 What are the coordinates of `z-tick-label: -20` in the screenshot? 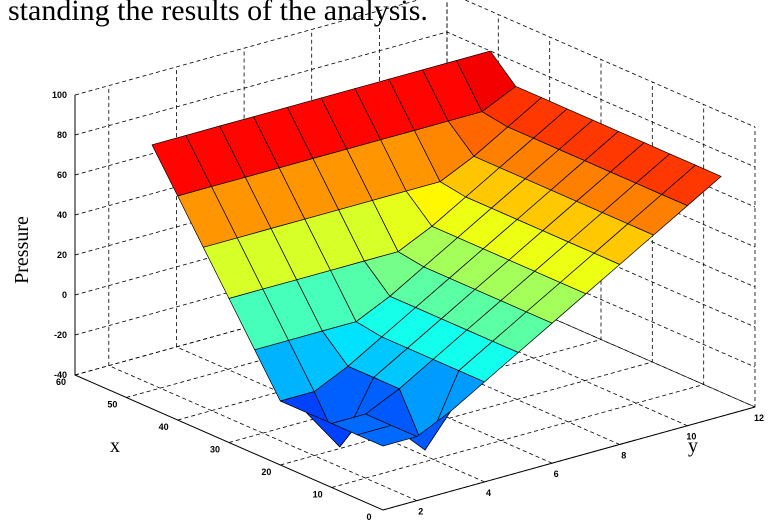 It's located at (60, 335).